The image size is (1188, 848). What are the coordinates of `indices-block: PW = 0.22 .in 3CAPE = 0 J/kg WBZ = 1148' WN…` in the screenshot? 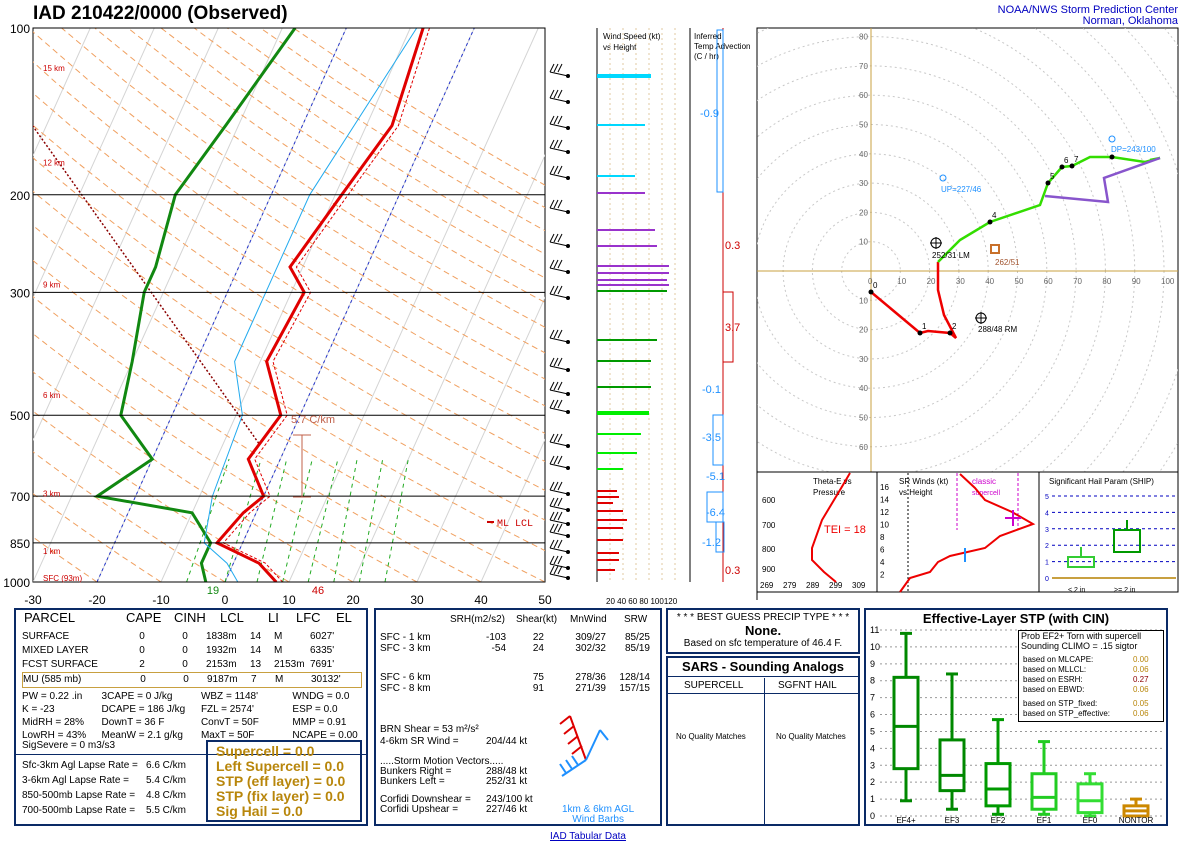 It's located at (192, 716).